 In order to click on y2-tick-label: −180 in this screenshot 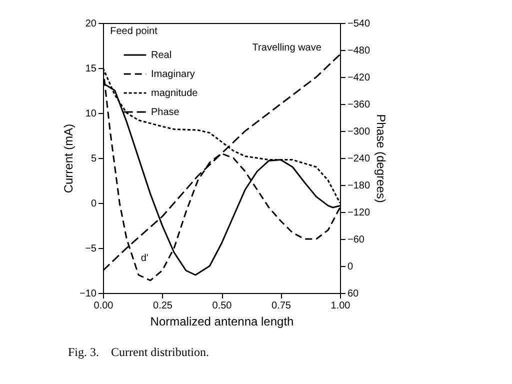, I will do `click(359, 186)`.